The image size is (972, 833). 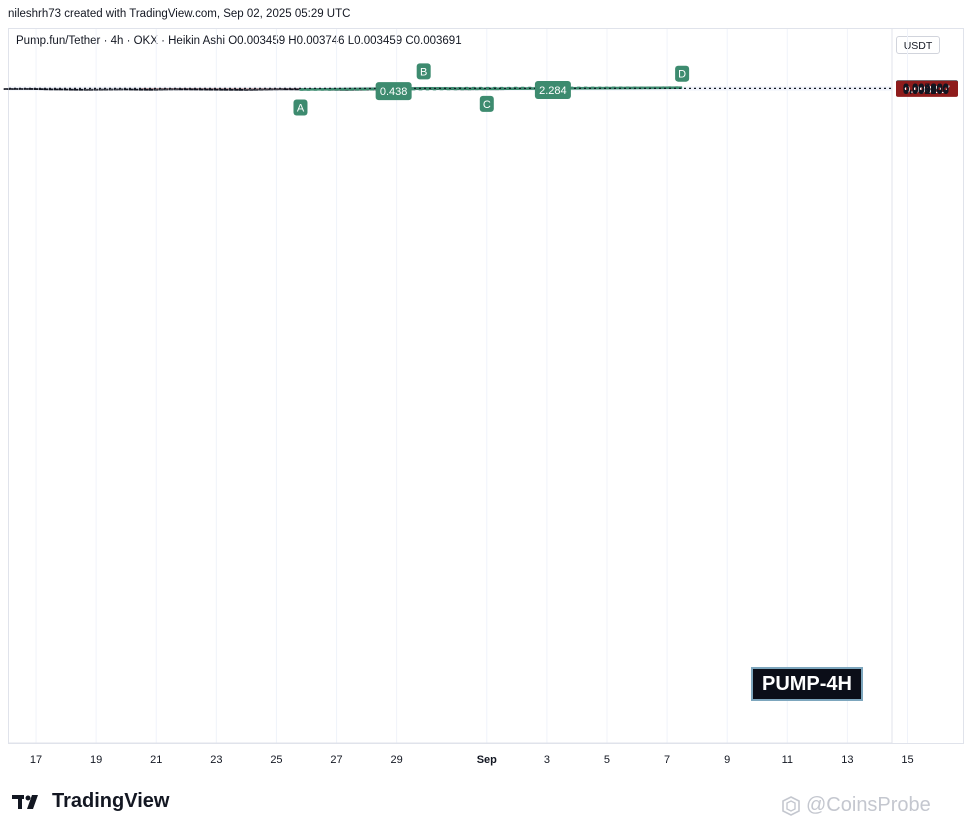 What do you see at coordinates (216, 760) in the screenshot?
I see `x-tick-label: 23` at bounding box center [216, 760].